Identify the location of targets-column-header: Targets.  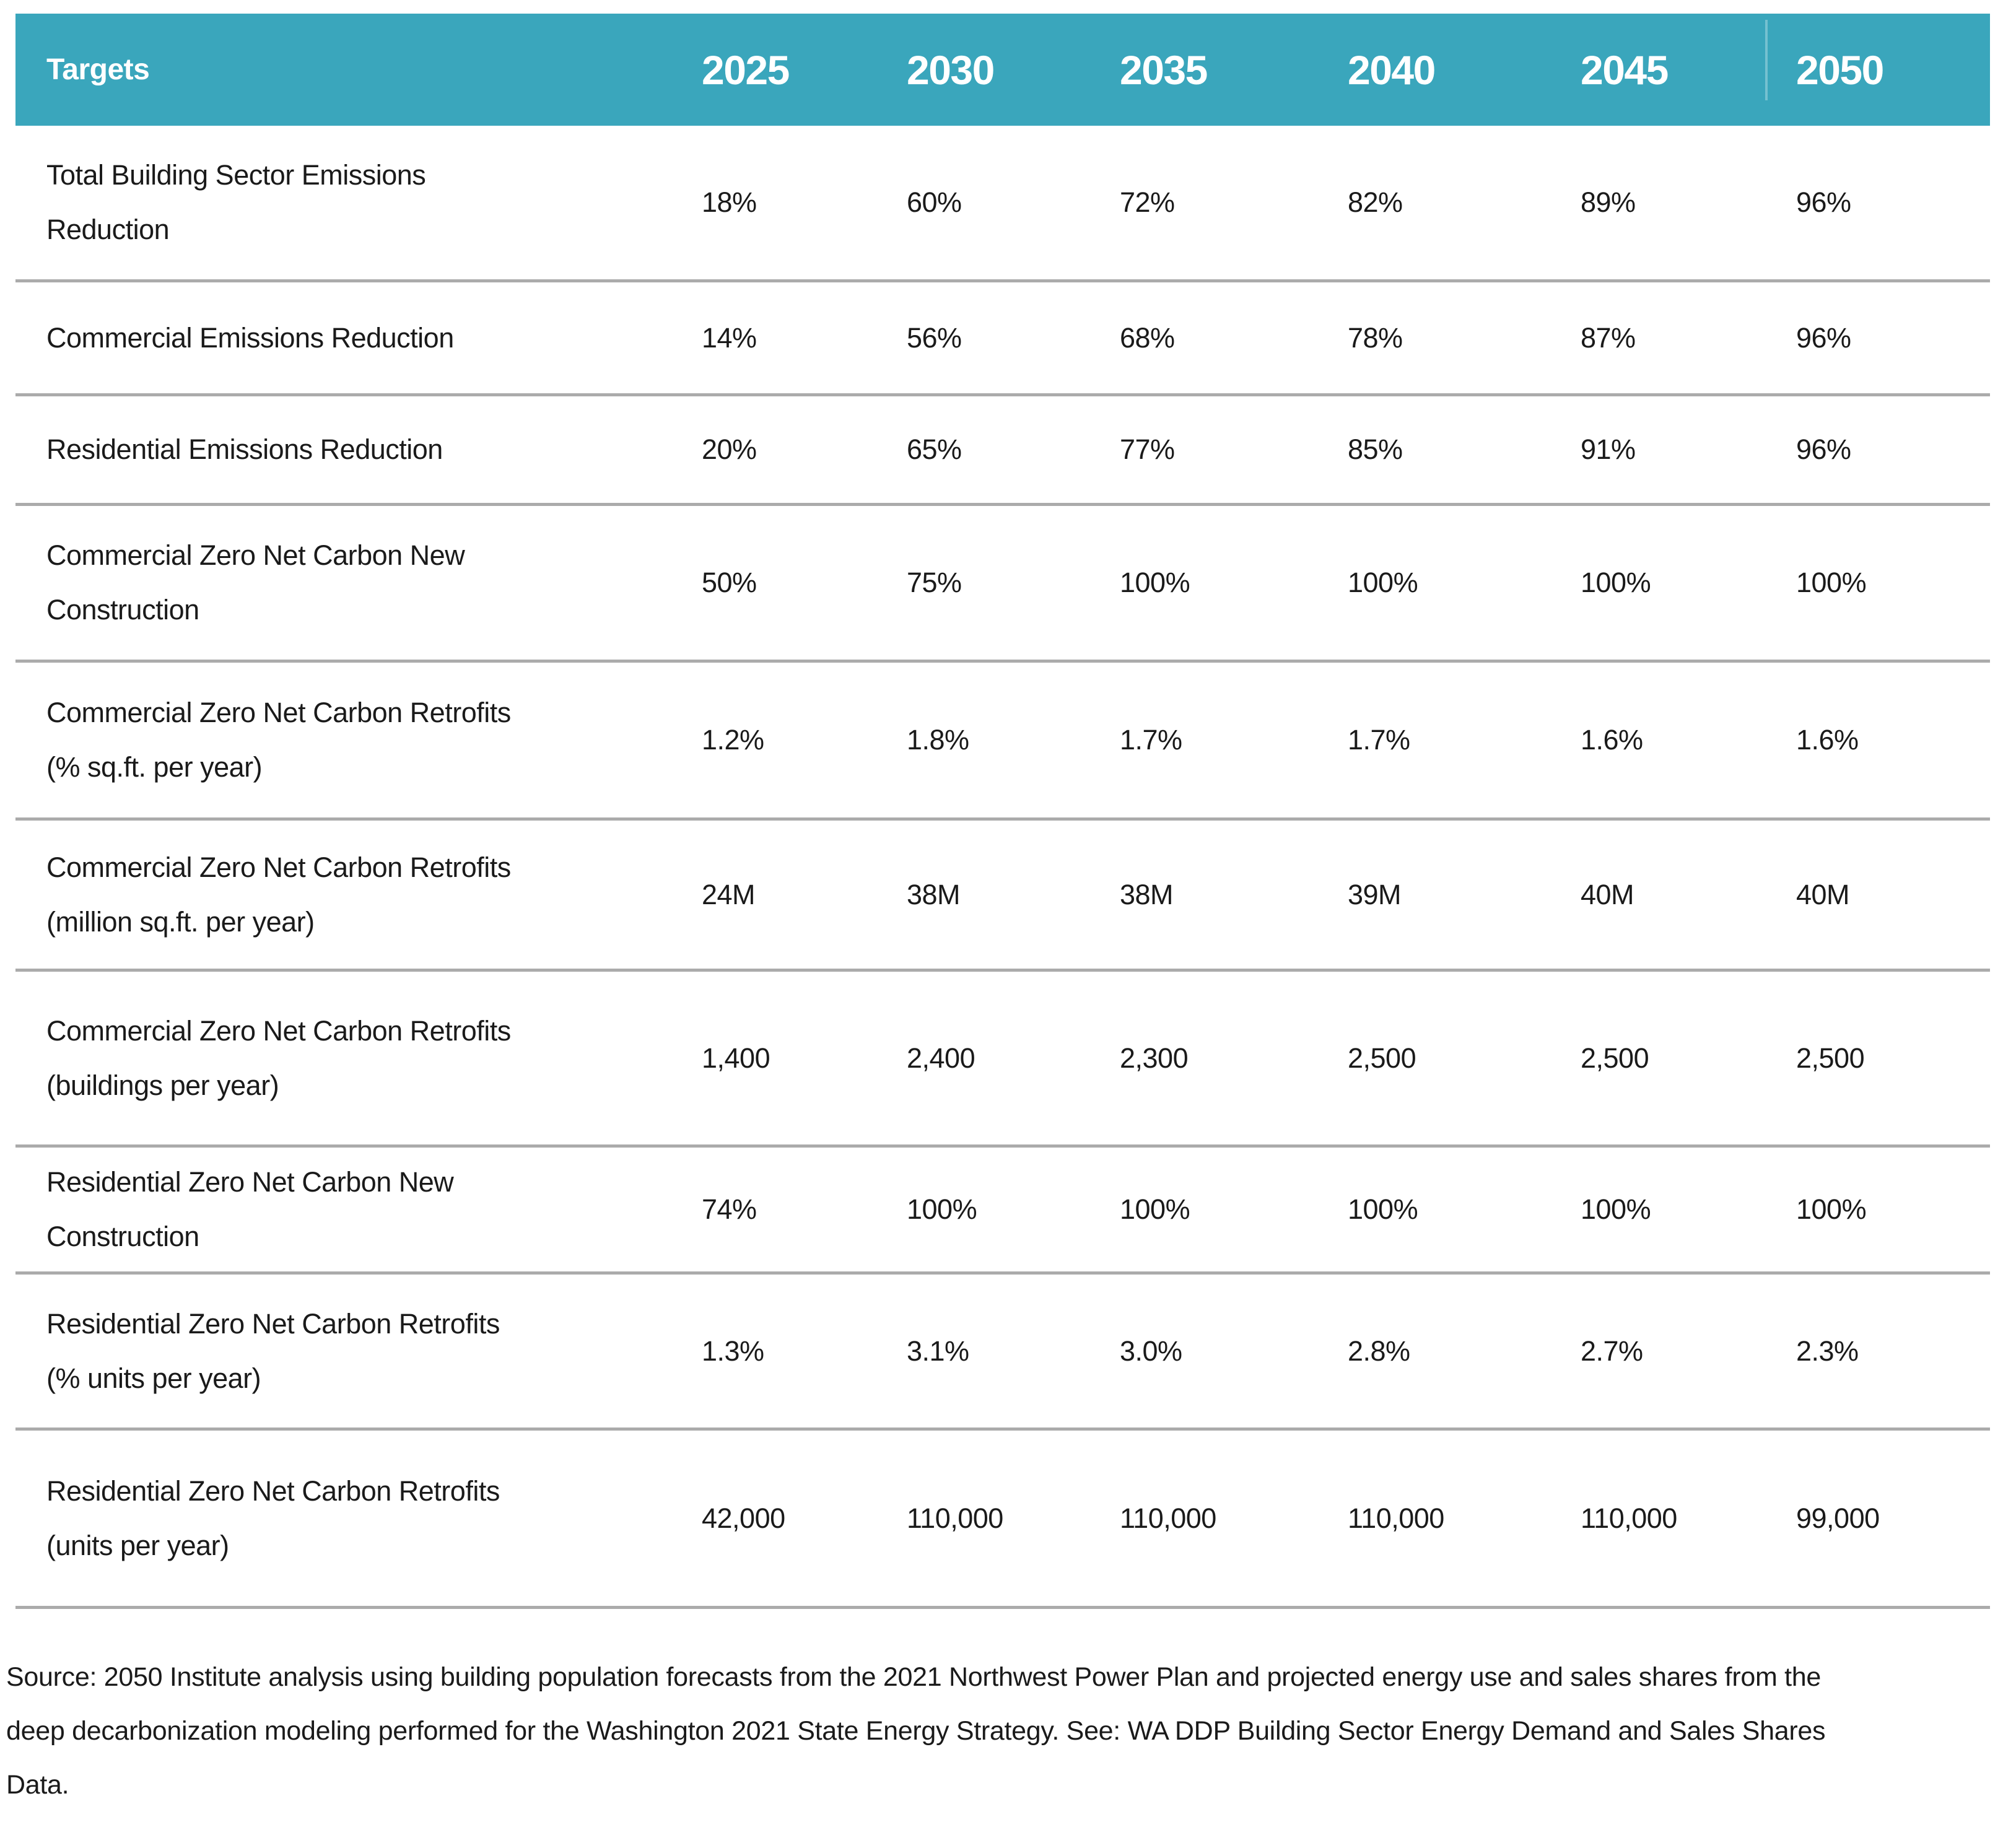
(98, 69).